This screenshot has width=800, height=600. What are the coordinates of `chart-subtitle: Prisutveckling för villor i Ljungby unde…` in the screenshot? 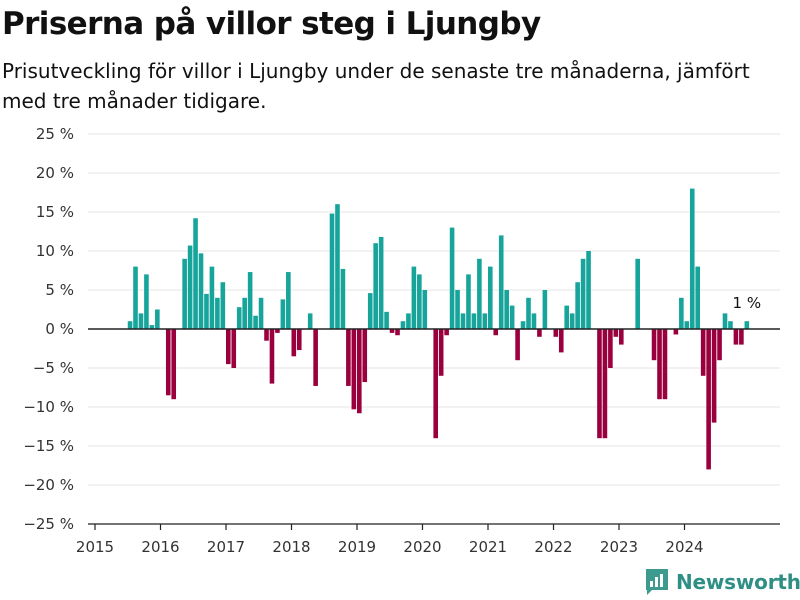 It's located at (376, 86).